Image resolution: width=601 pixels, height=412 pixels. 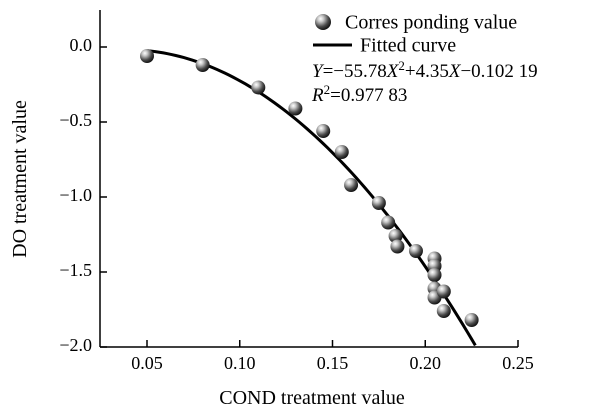 I want to click on y-ticks: 0.0 −0.5 −1.0 −1.5 −2.0, so click(x=83, y=195).